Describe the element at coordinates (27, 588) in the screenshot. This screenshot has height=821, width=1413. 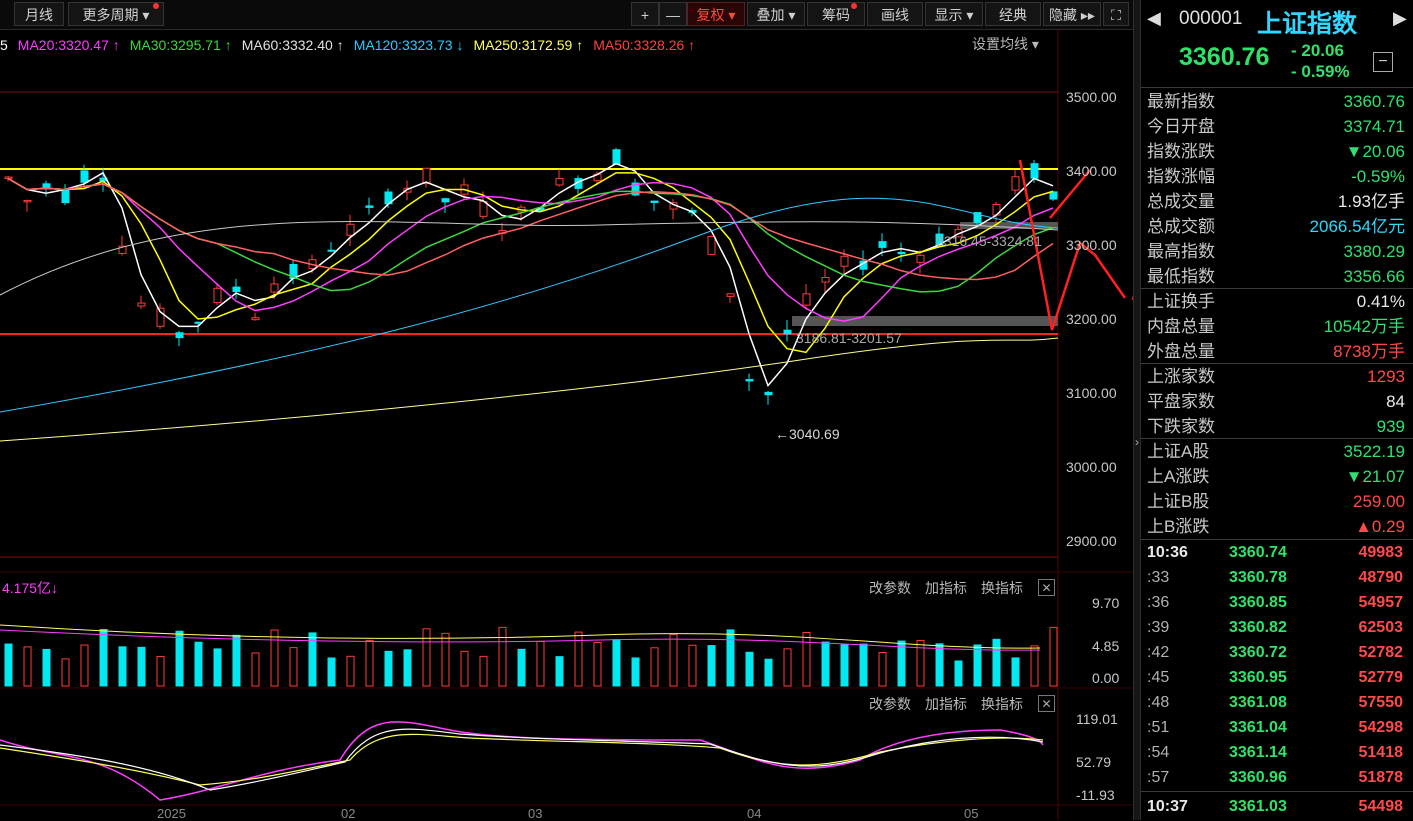
I see `volume-value: 4.175亿` at that location.